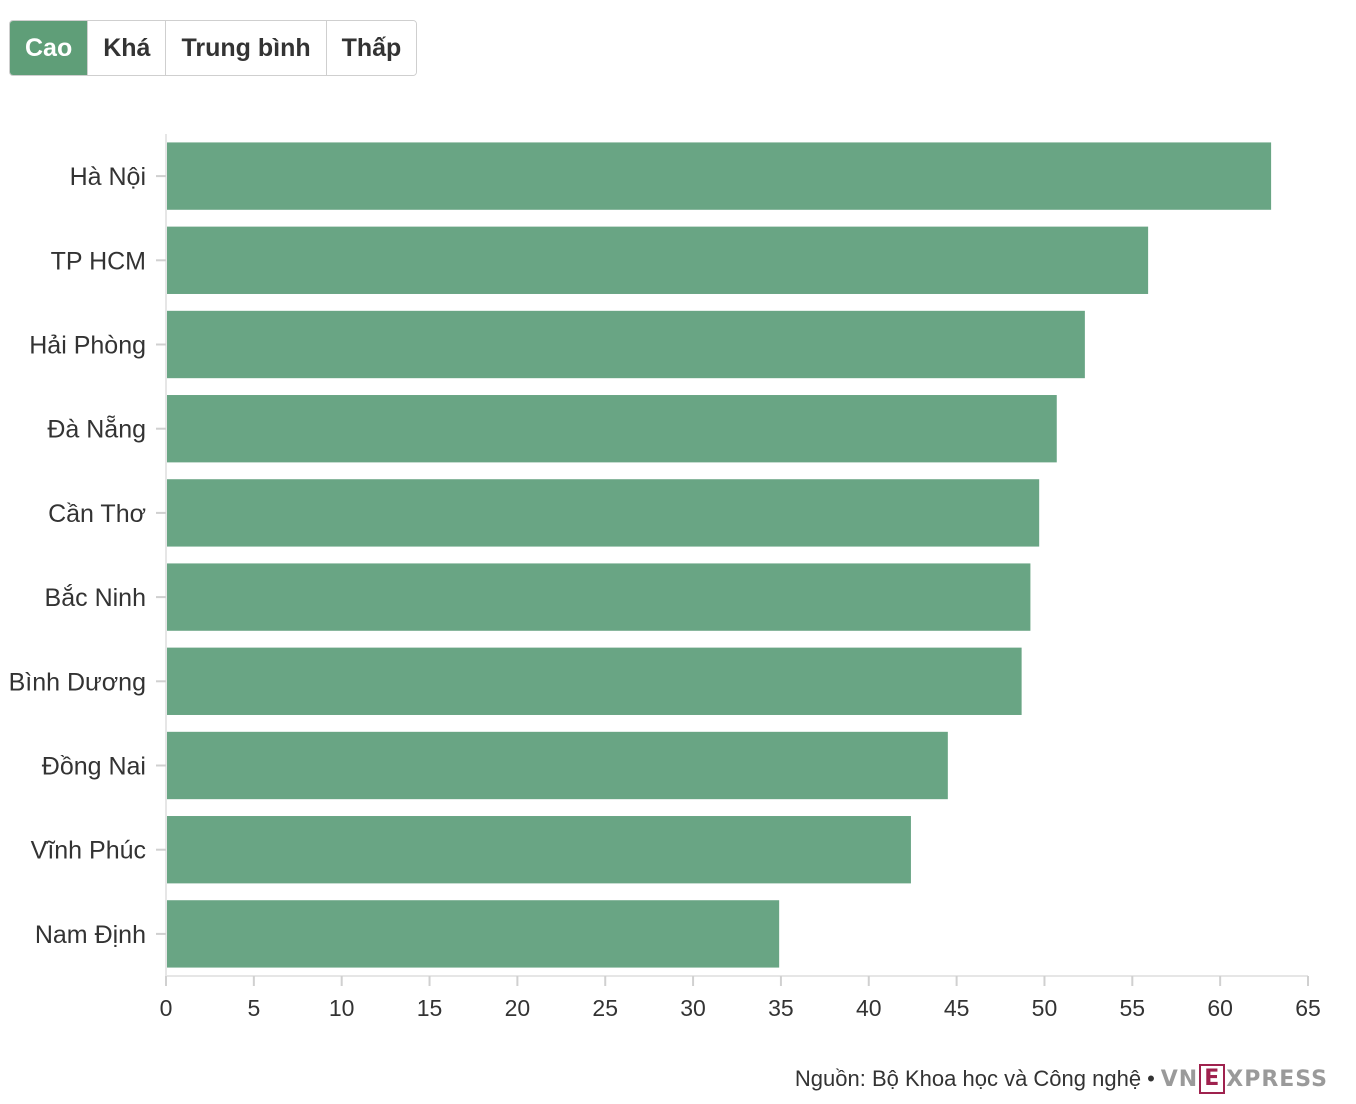 The height and width of the screenshot is (1104, 1356). What do you see at coordinates (95, 597) in the screenshot?
I see `category-label: Bắc Ninh` at bounding box center [95, 597].